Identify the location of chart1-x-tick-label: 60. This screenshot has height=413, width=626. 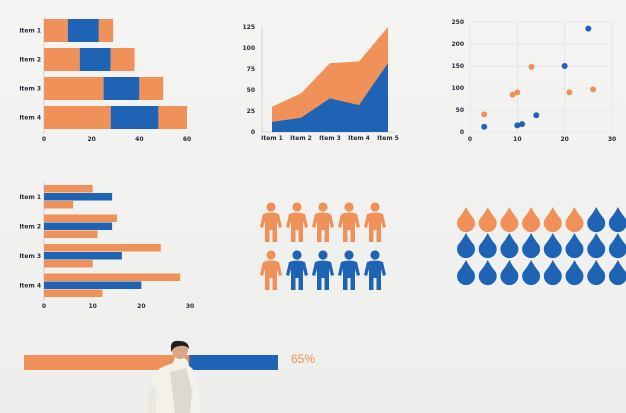
(187, 139).